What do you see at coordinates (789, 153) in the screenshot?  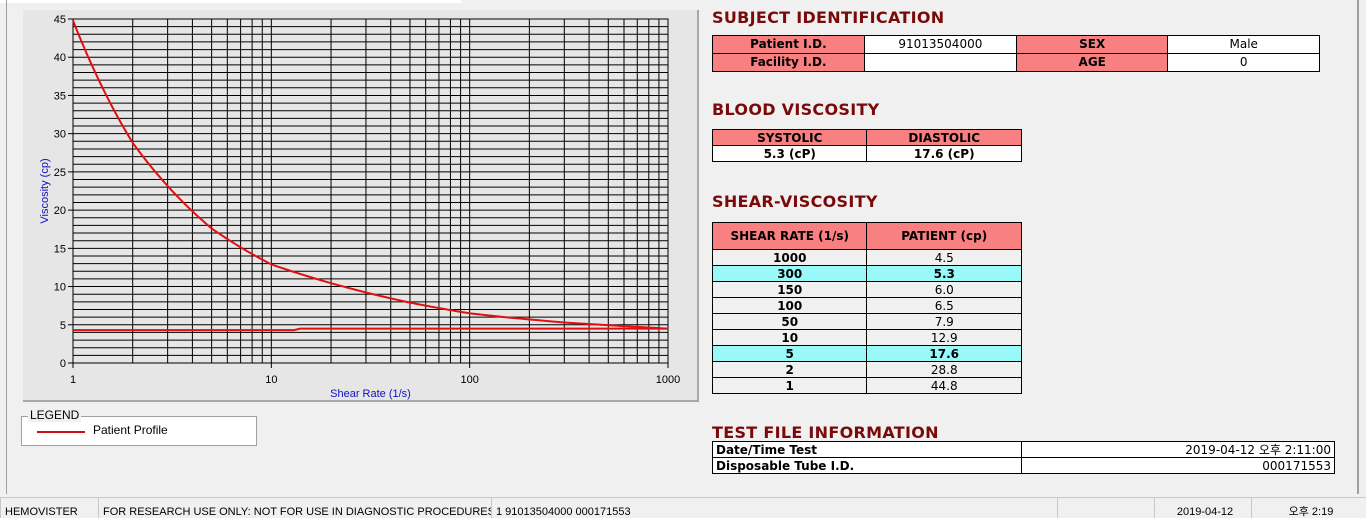 I see `systolic-value: 5.3 (cP)` at bounding box center [789, 153].